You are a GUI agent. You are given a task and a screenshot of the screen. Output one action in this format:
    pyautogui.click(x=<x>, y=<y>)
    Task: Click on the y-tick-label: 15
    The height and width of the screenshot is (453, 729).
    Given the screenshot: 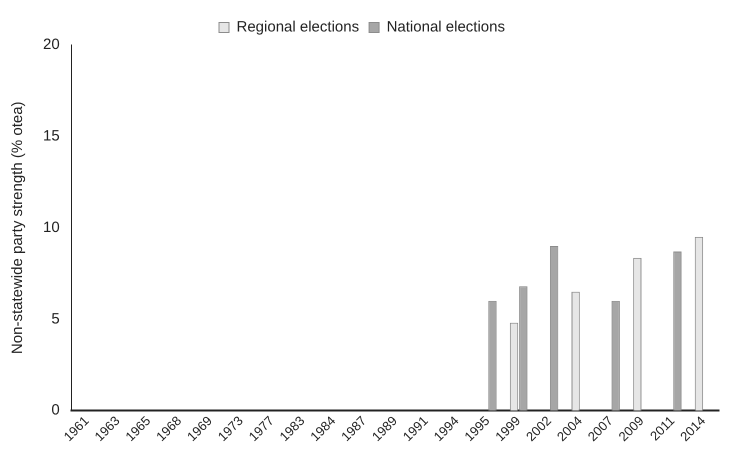 What is the action you would take?
    pyautogui.click(x=51, y=136)
    